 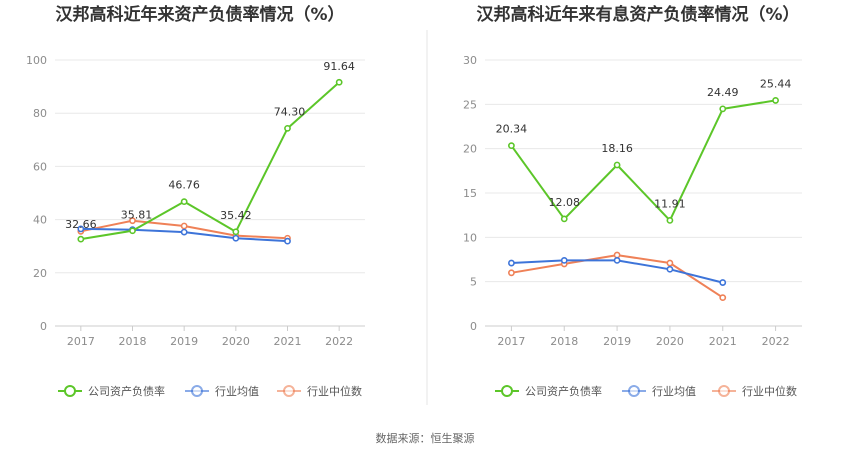 I want to click on data-label: 32.66, so click(x=81, y=224).